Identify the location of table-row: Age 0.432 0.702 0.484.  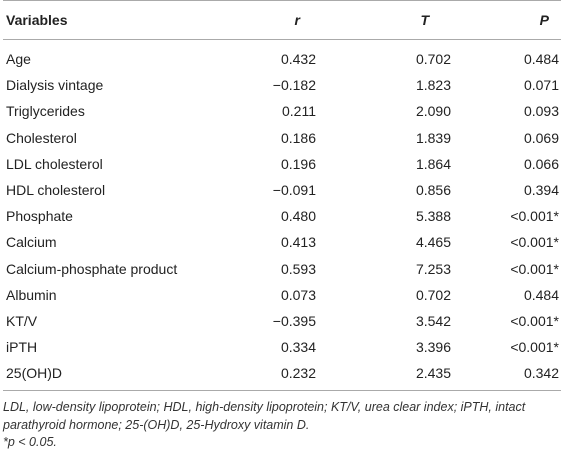
(282, 56).